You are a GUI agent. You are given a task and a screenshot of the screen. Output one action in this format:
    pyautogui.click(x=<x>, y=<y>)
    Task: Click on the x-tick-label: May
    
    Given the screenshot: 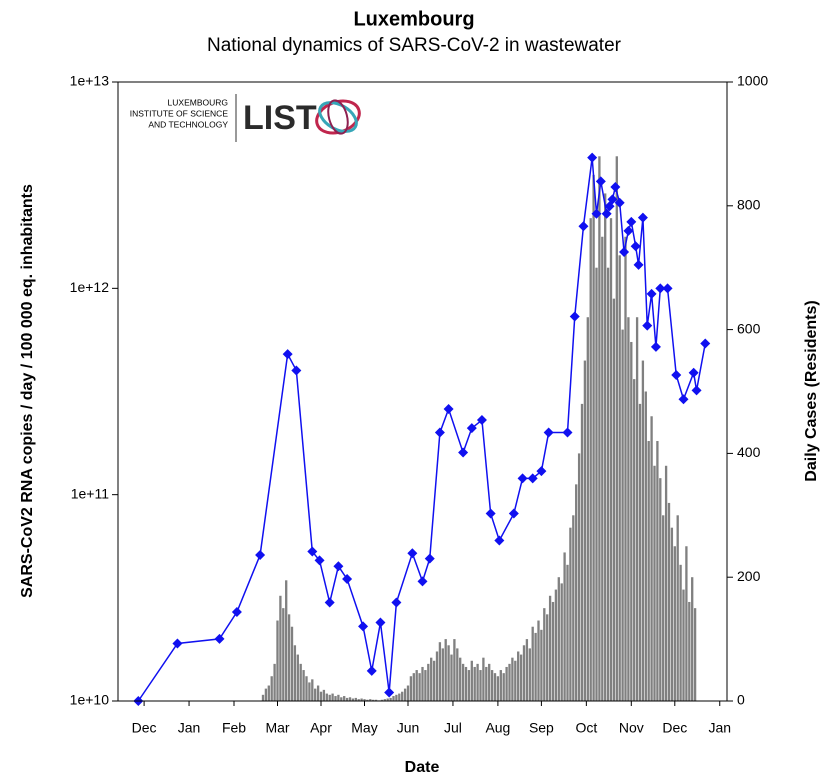 What is the action you would take?
    pyautogui.click(x=364, y=728)
    